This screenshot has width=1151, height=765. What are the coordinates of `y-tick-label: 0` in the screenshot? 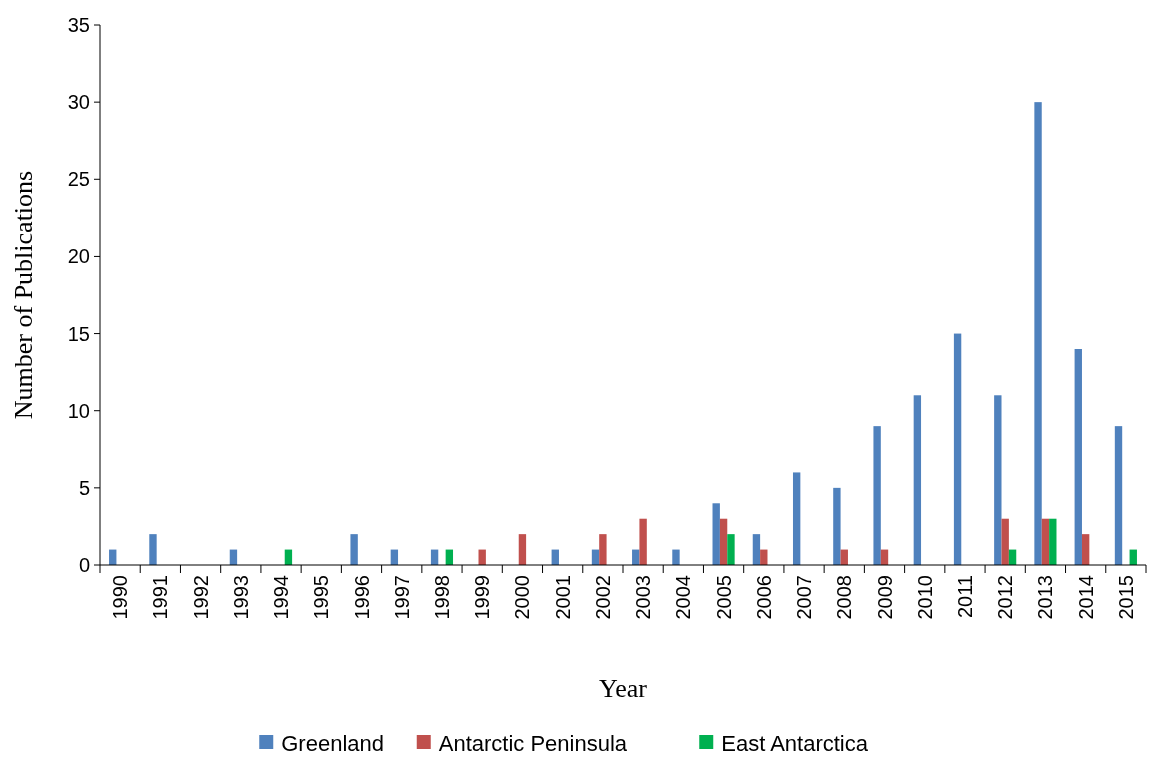 It's located at (84, 565).